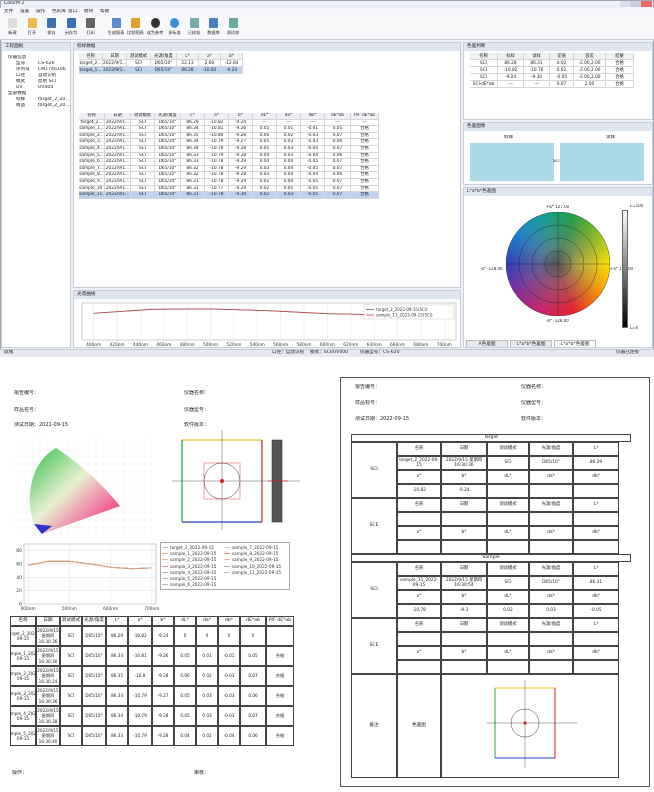  I want to click on x-tick-label: 640nm, so click(374, 345).